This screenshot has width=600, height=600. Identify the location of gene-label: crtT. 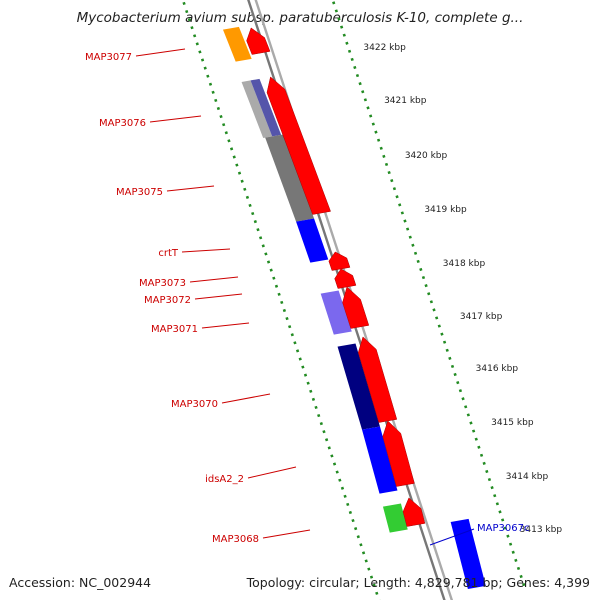
(168, 253).